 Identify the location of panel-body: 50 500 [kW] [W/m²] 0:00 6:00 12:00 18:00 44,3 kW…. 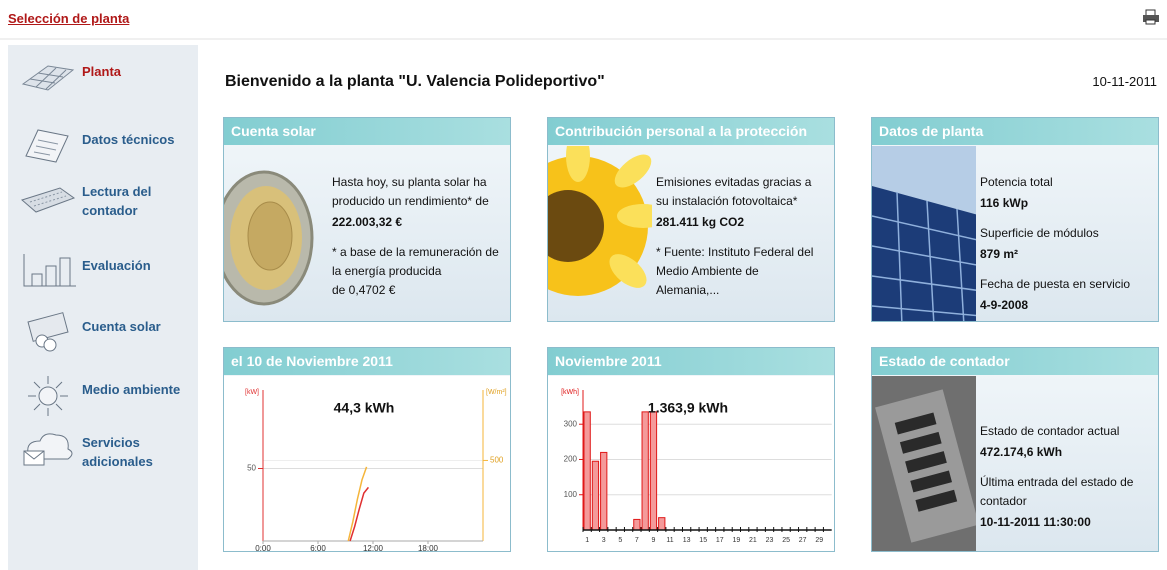
(367, 463).